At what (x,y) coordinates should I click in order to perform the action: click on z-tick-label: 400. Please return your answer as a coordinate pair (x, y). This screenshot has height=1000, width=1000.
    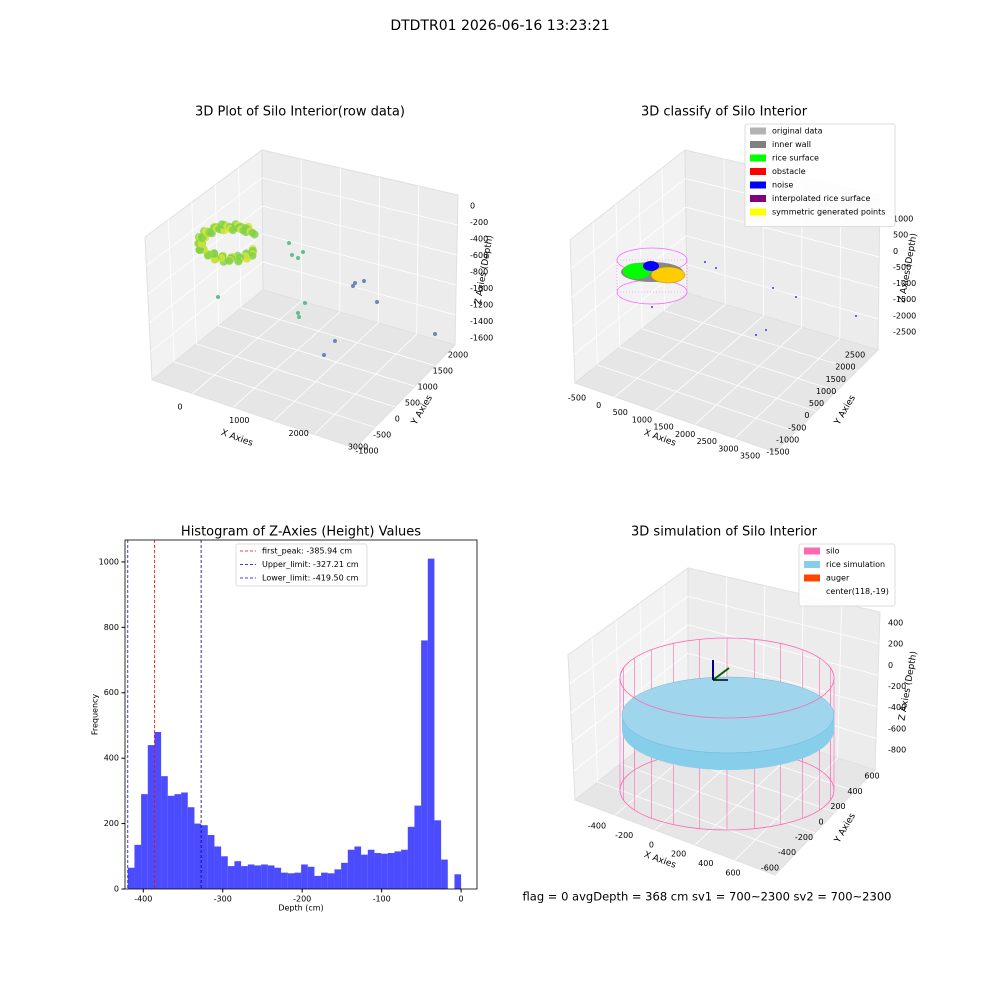
    Looking at the image, I should click on (895, 623).